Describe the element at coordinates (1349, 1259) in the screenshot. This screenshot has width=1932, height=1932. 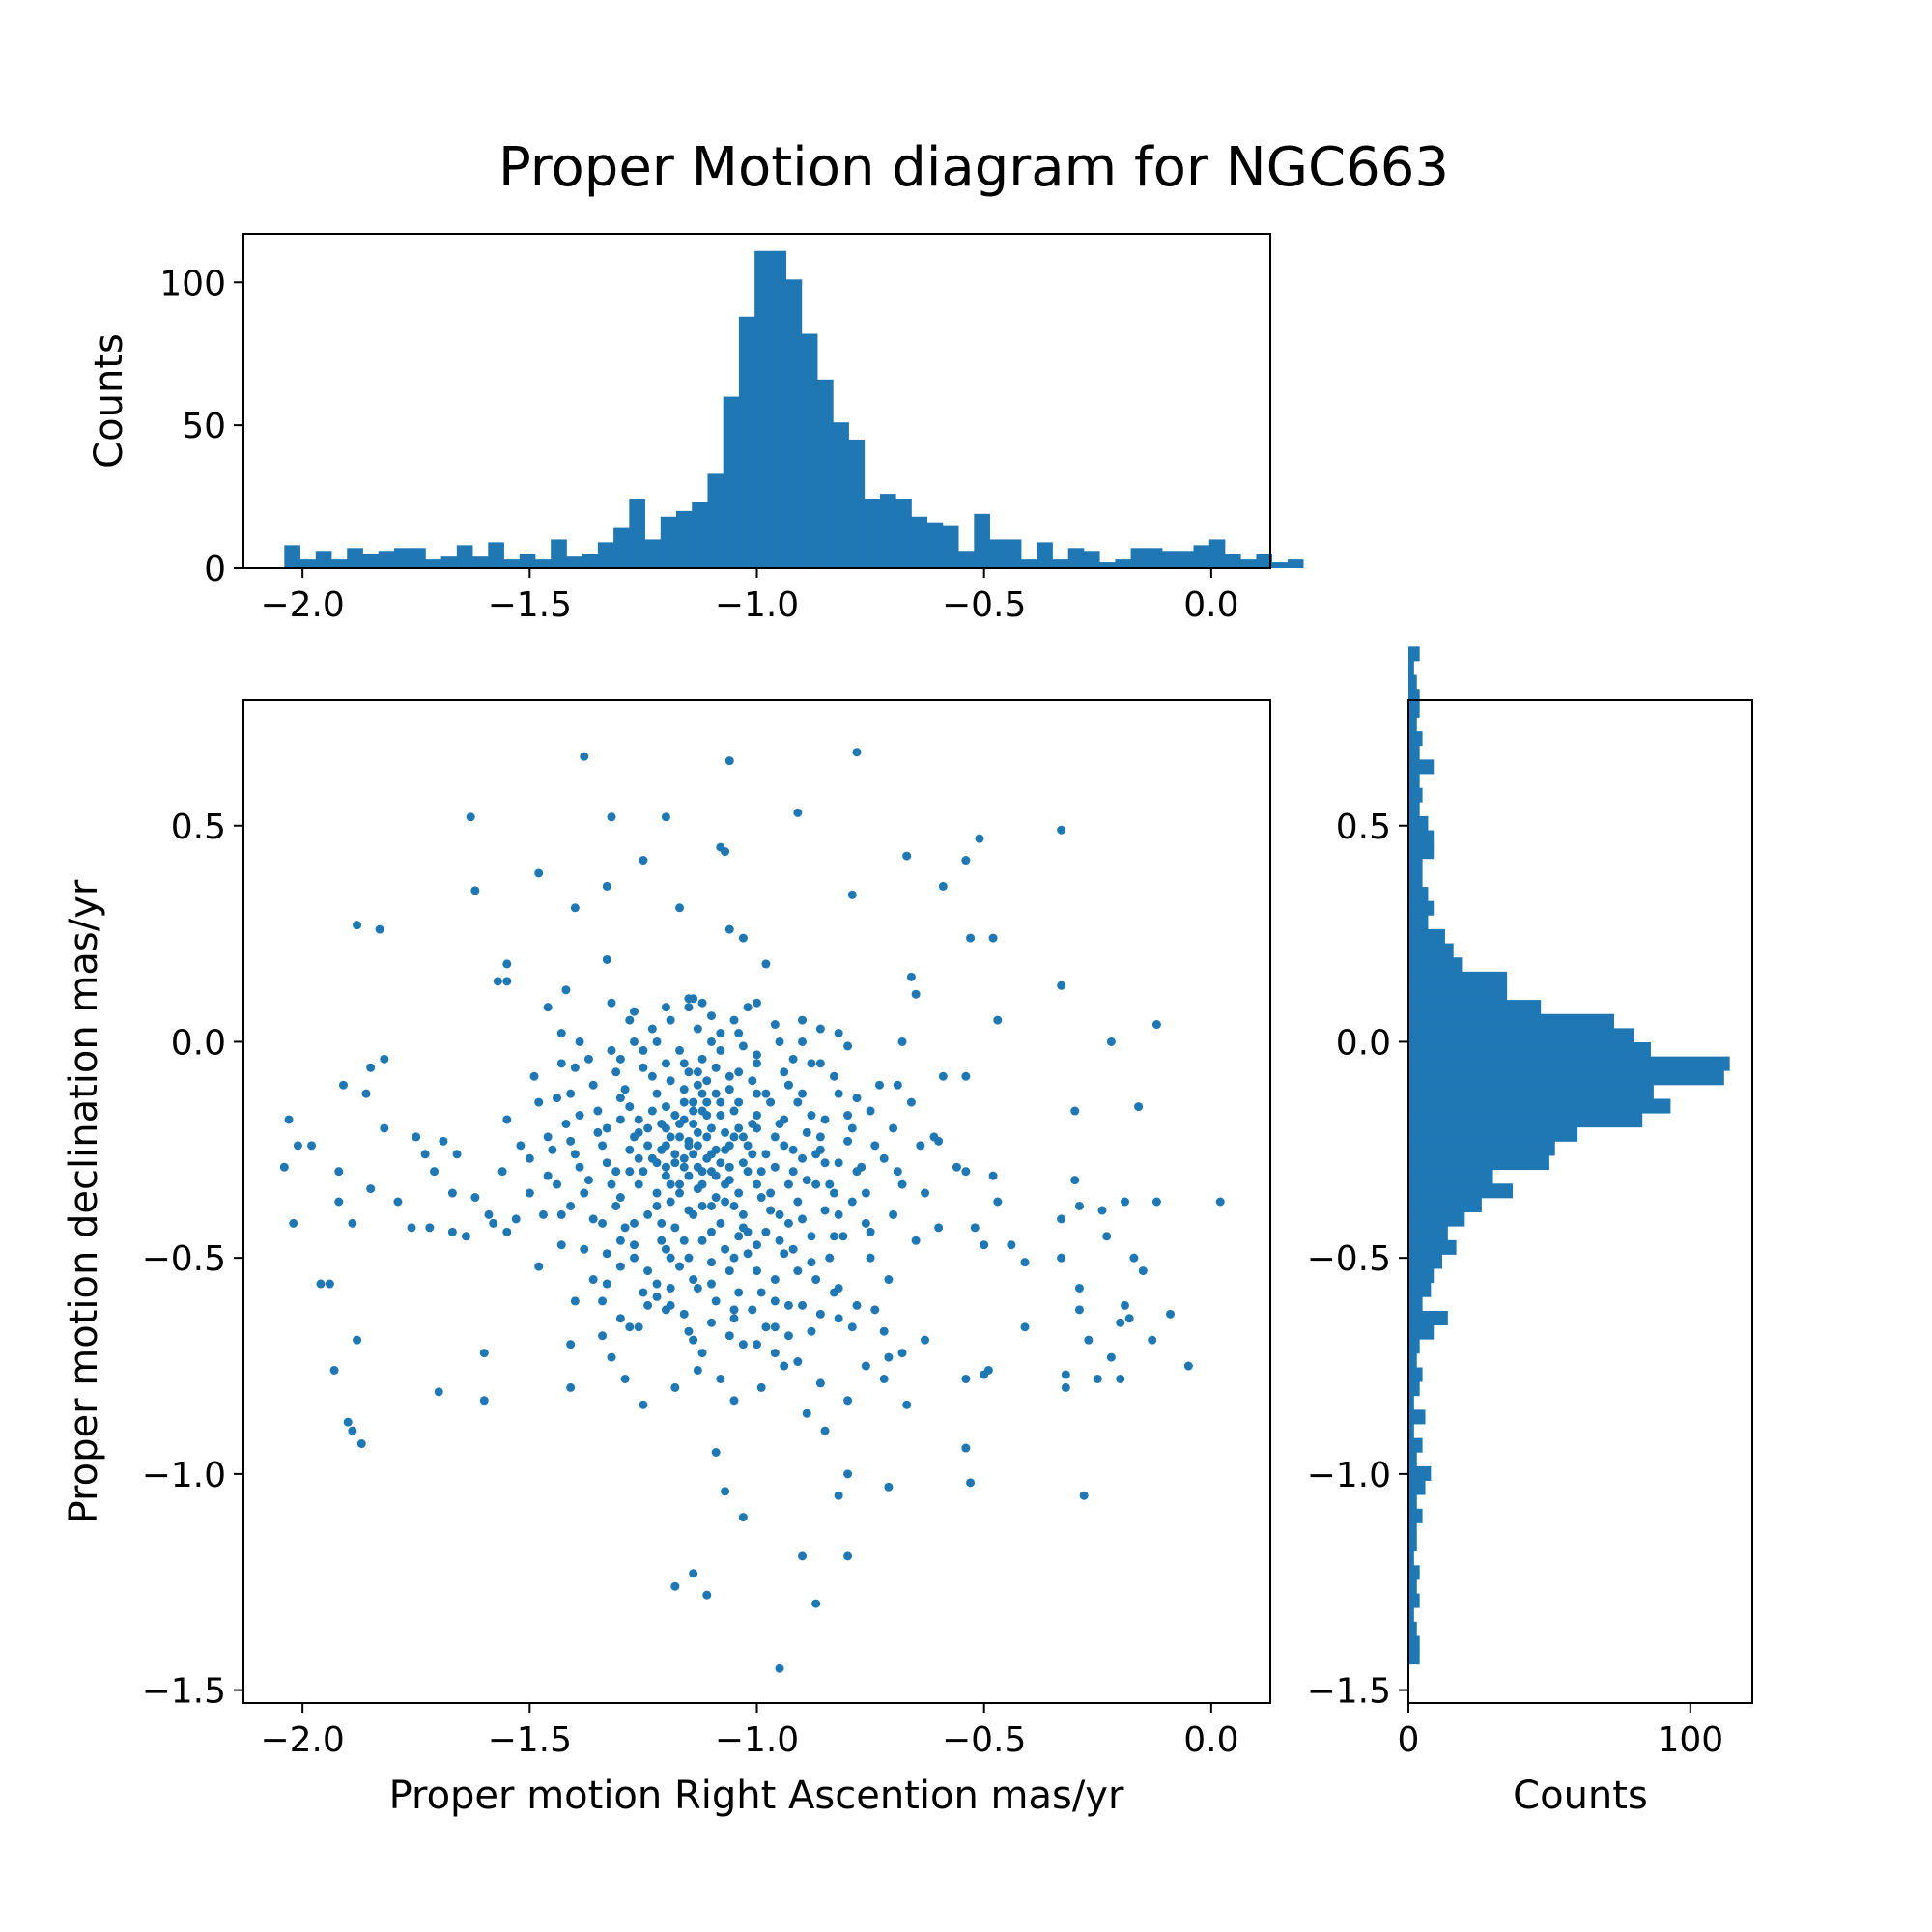
I see `y-tick-label: −0.5` at that location.